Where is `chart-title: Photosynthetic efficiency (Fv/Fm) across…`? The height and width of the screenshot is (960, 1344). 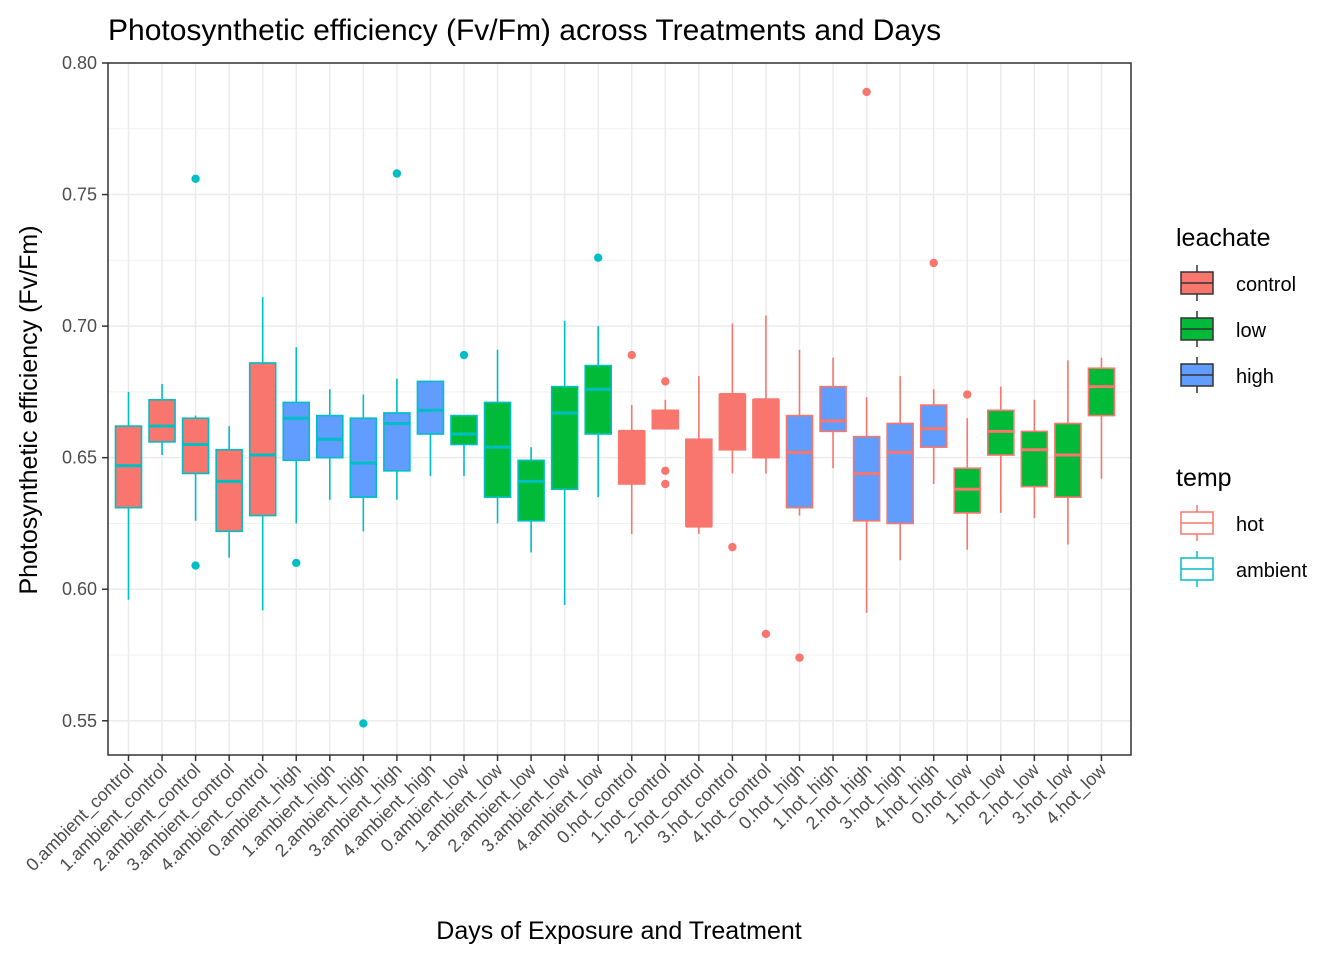 chart-title: Photosynthetic efficiency (Fv/Fm) across… is located at coordinates (524, 30).